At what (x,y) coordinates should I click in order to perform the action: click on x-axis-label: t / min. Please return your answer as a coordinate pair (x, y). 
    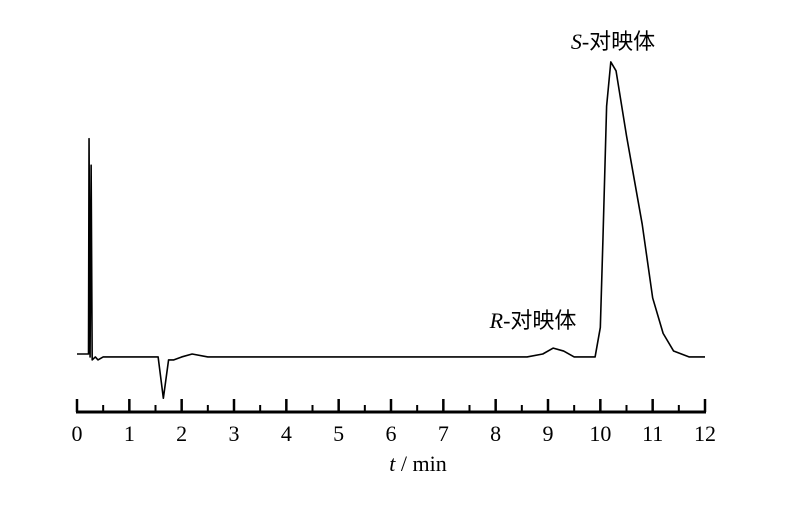
    Looking at the image, I should click on (417, 463).